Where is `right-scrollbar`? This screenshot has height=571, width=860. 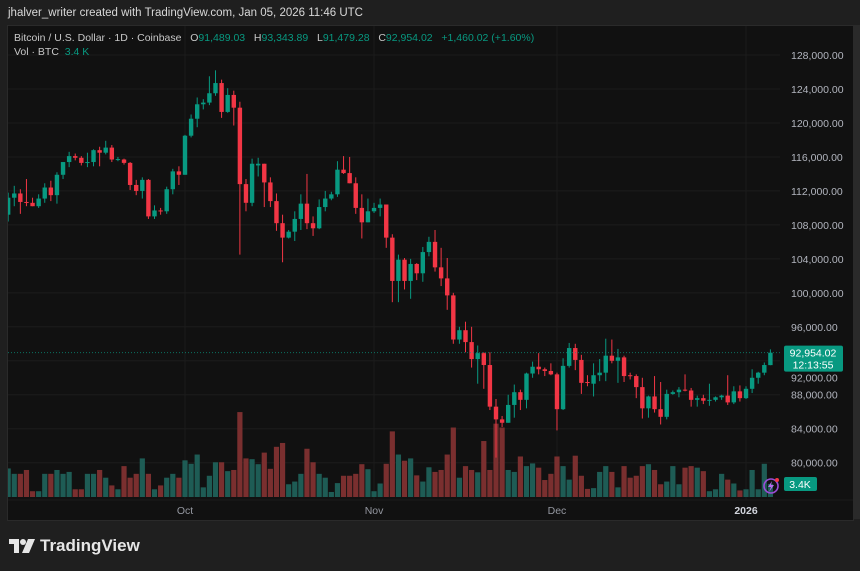
right-scrollbar is located at coordinates (857, 272).